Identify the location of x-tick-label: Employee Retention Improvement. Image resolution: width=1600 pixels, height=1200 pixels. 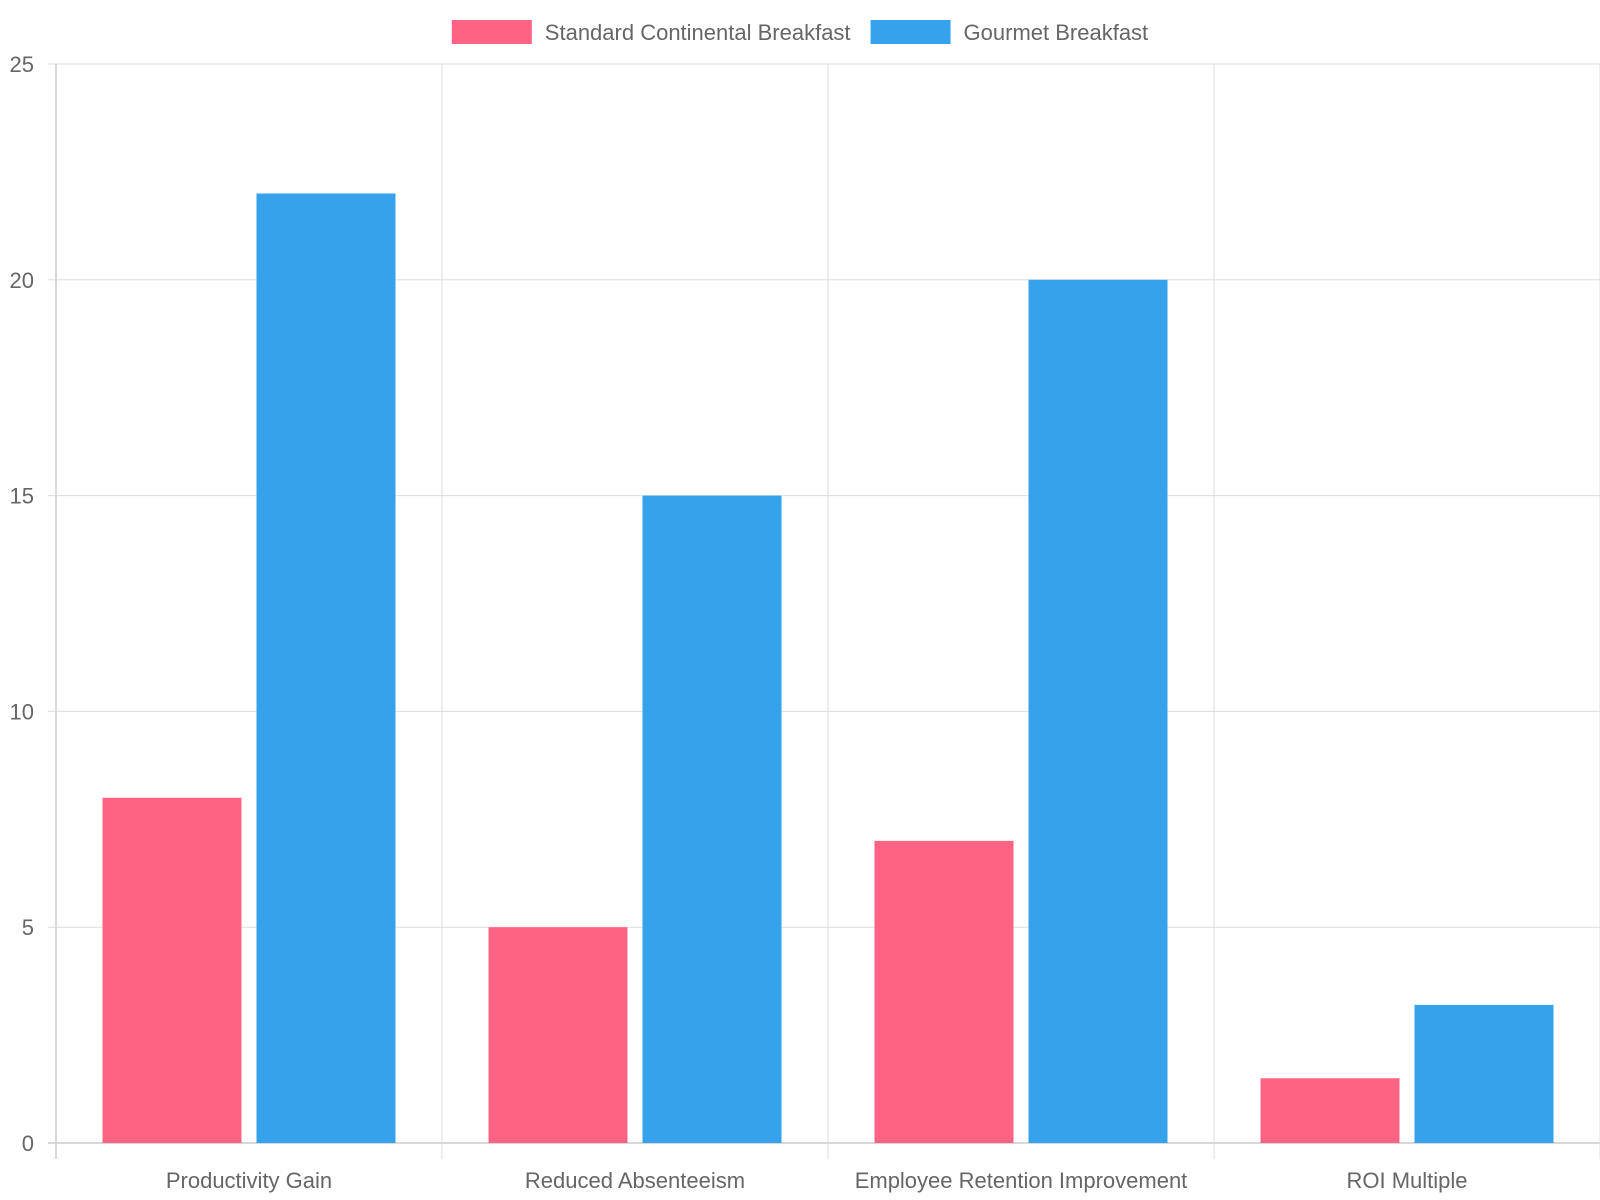
(1021, 1180).